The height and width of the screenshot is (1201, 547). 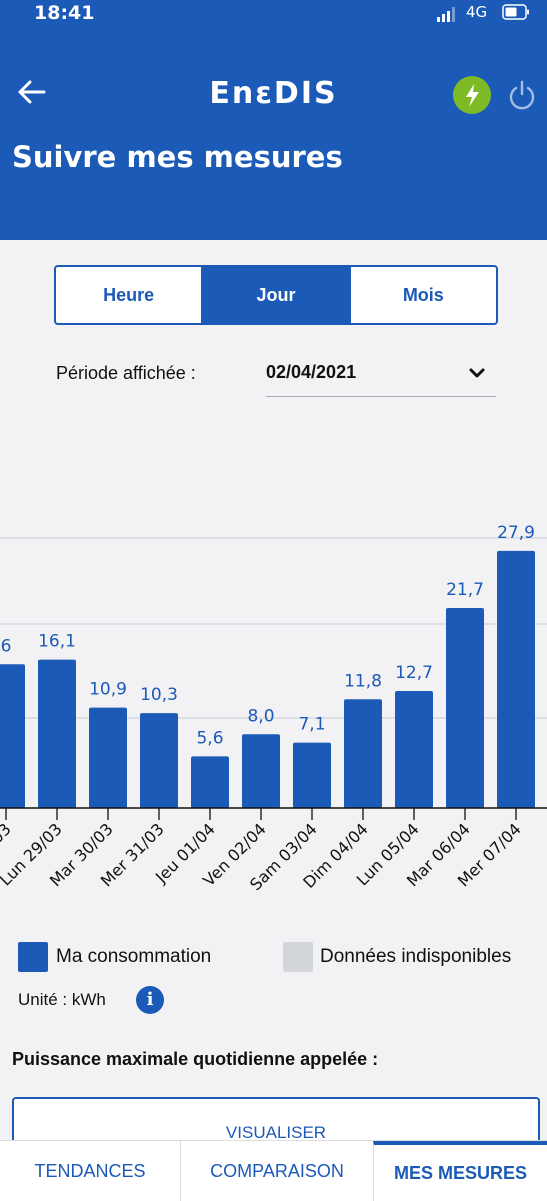 What do you see at coordinates (311, 725) in the screenshot?
I see `chart-value-label: 7,1` at bounding box center [311, 725].